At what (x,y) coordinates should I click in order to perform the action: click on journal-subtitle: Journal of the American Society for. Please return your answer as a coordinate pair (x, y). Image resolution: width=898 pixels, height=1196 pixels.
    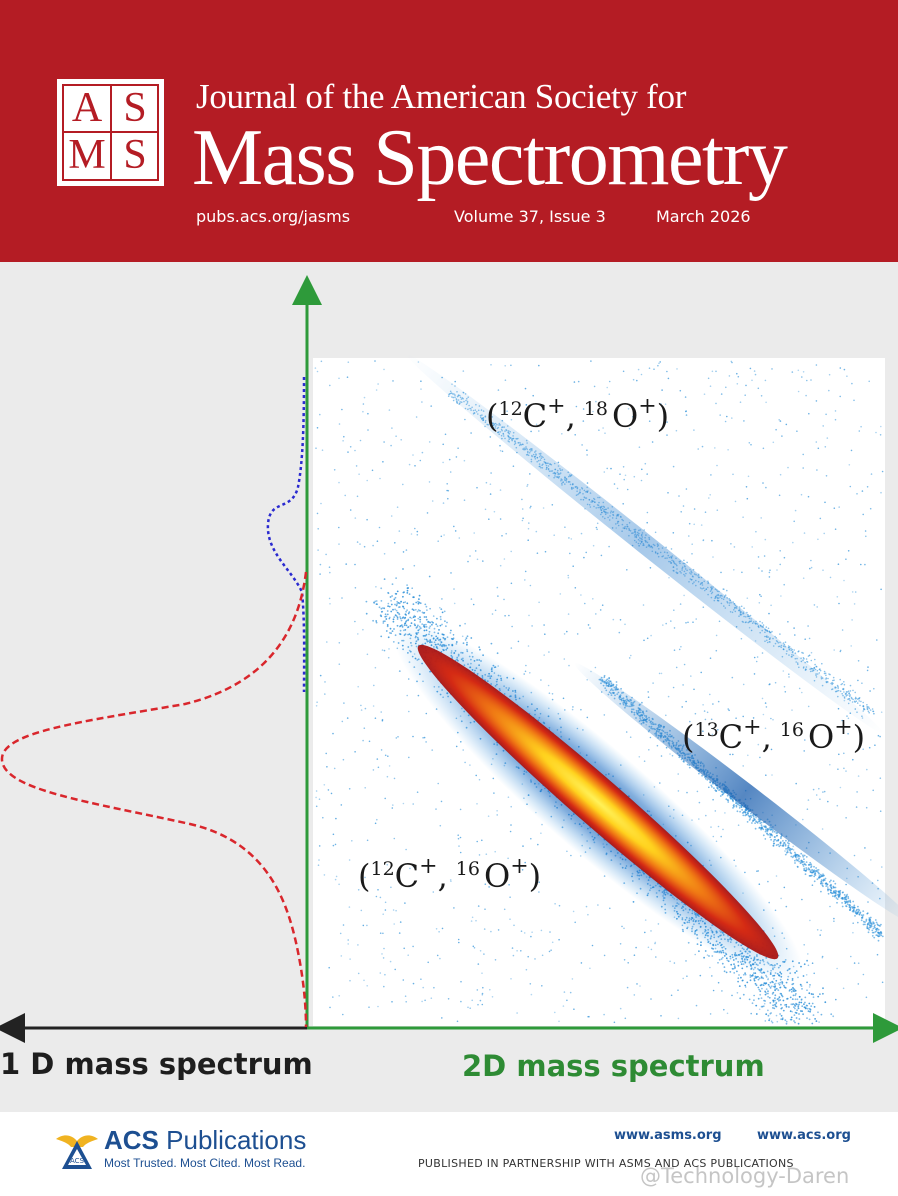
    Looking at the image, I should click on (441, 96).